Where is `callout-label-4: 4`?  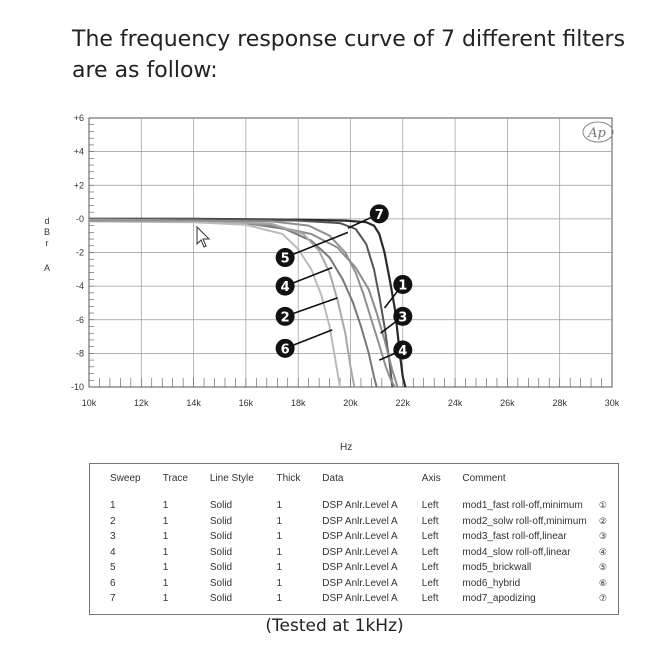 callout-label-4: 4 is located at coordinates (285, 287).